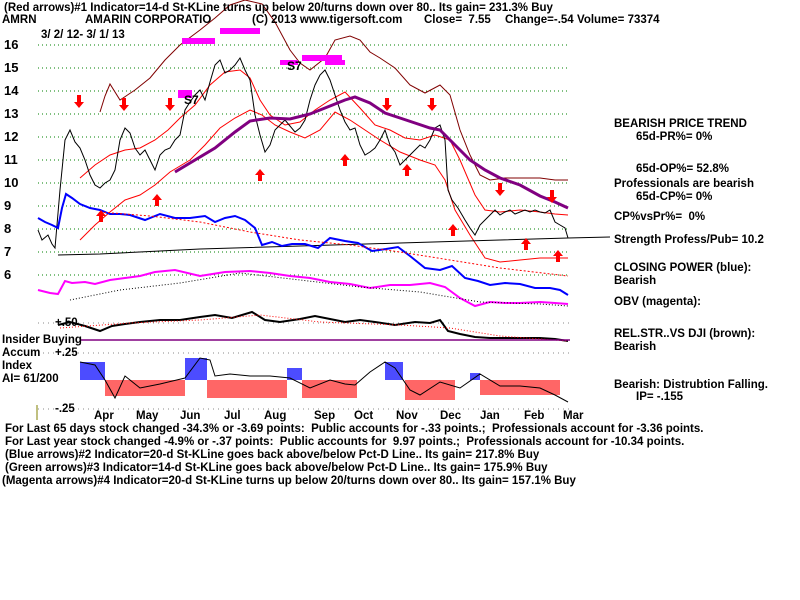 This screenshot has height=600, width=800. Describe the element at coordinates (327, 20) in the screenshot. I see `copyright: (C) 2013 www.tigersoft.com` at that location.